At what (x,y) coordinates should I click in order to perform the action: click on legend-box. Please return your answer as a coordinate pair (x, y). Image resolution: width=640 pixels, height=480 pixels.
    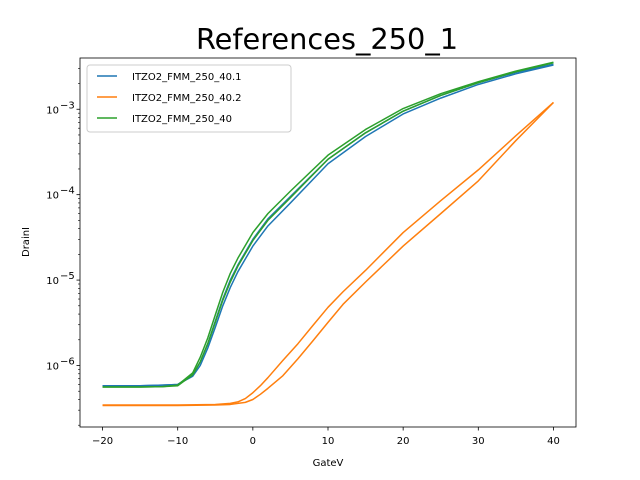
    Looking at the image, I should click on (189, 98).